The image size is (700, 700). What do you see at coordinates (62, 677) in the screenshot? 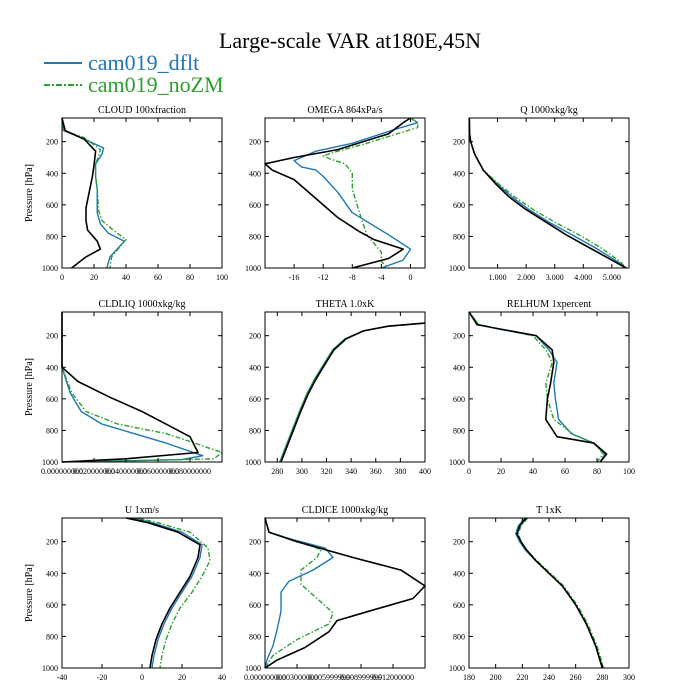
I see `x-tick-label: -40` at bounding box center [62, 677].